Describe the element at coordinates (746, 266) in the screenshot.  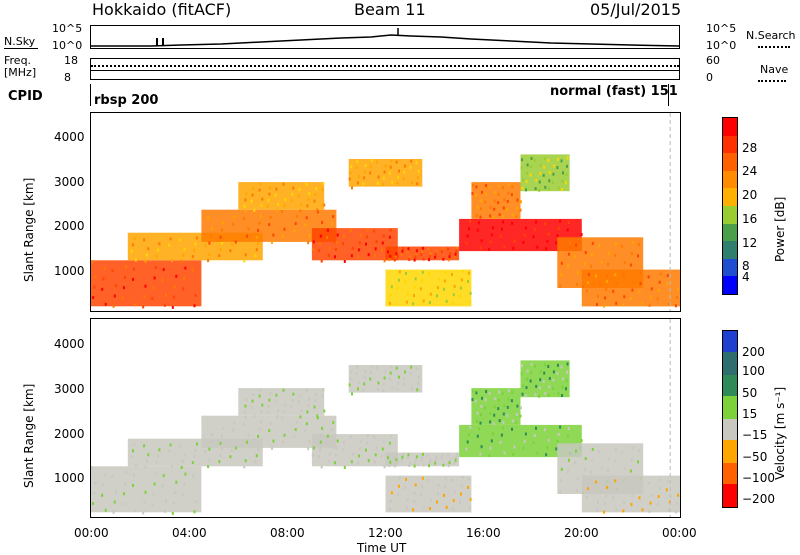
I see `power-cb-tick-8: 8` at that location.